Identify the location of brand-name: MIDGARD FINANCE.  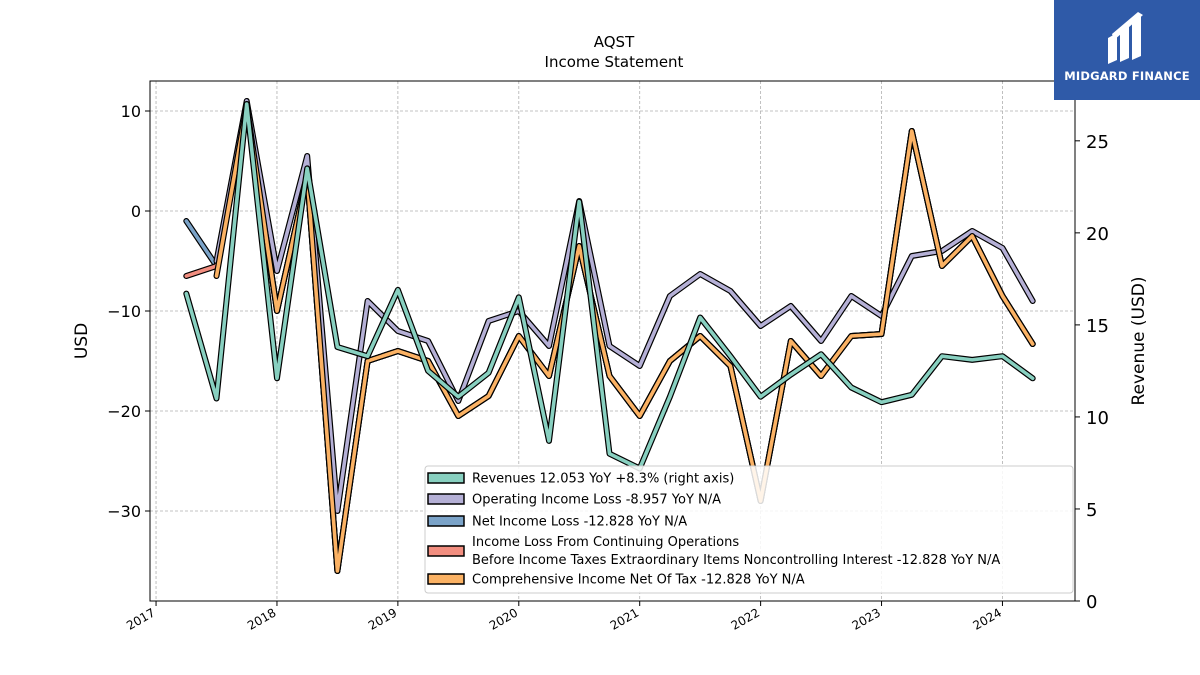
(1127, 76).